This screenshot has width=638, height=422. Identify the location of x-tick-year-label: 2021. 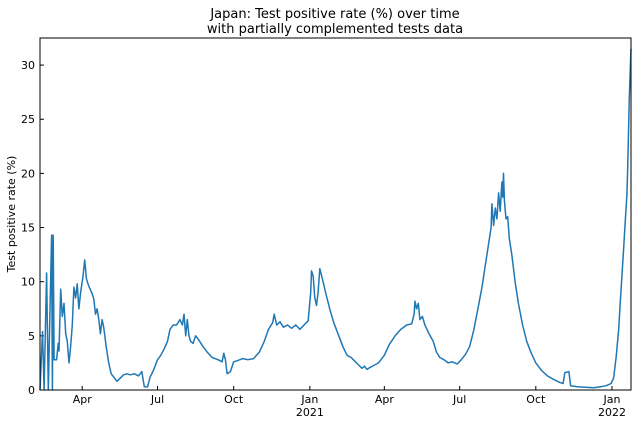
(310, 412).